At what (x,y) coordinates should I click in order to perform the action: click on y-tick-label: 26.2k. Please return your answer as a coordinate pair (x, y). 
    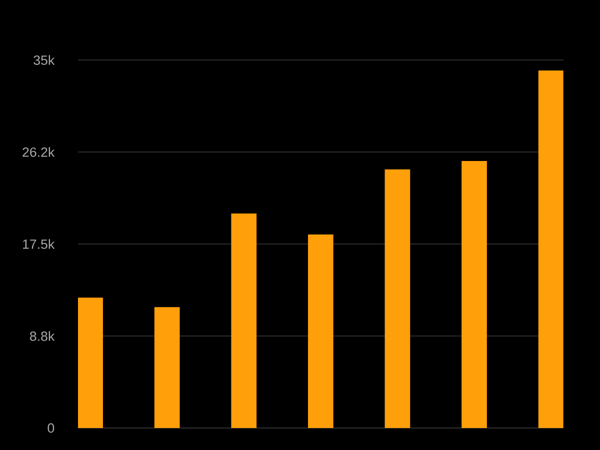
    Looking at the image, I should click on (38, 152).